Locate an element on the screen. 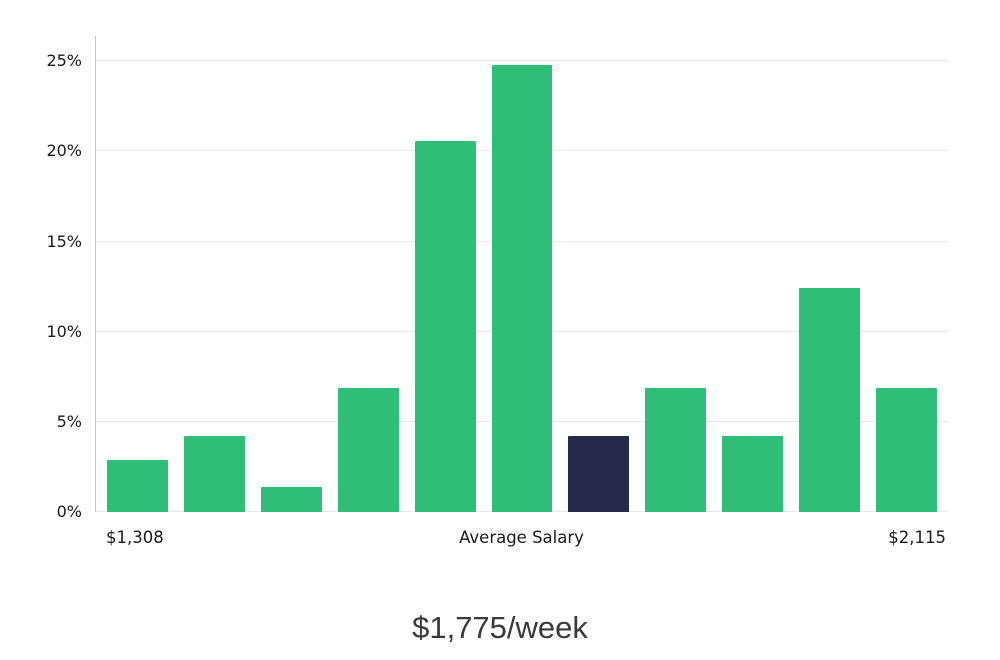 This screenshot has height=660, width=1000. gridline is located at coordinates (522, 61).